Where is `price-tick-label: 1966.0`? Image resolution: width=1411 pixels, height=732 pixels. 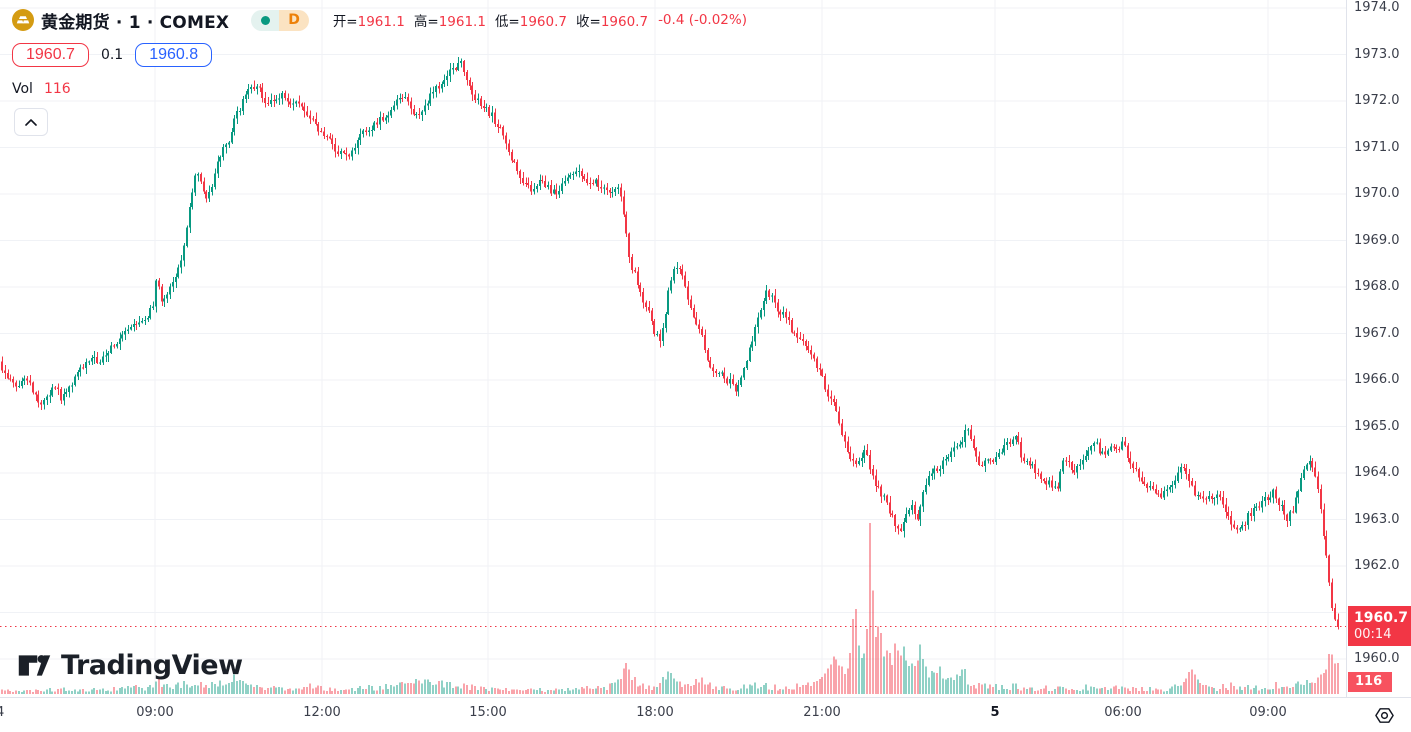 price-tick-label: 1966.0 is located at coordinates (1377, 379).